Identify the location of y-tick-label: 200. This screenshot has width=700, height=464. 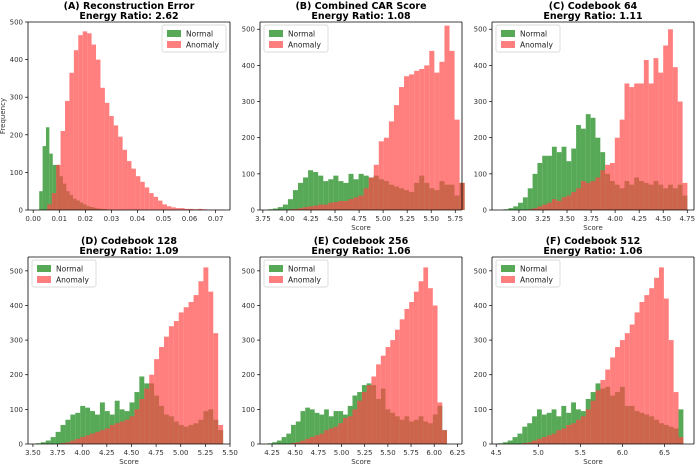
(248, 138).